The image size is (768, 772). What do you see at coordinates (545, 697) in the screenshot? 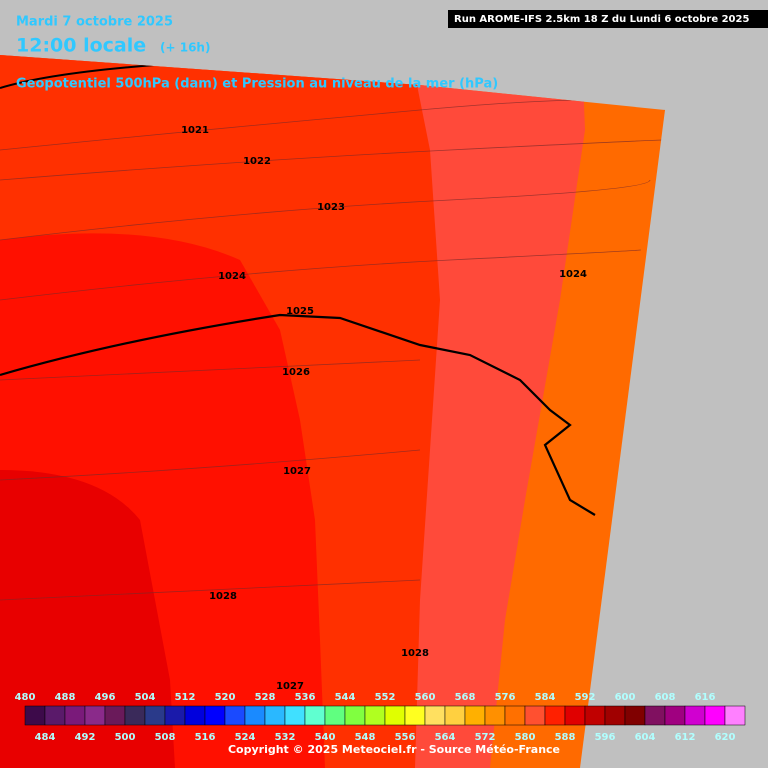
I see `colorbar-label: 584` at bounding box center [545, 697].